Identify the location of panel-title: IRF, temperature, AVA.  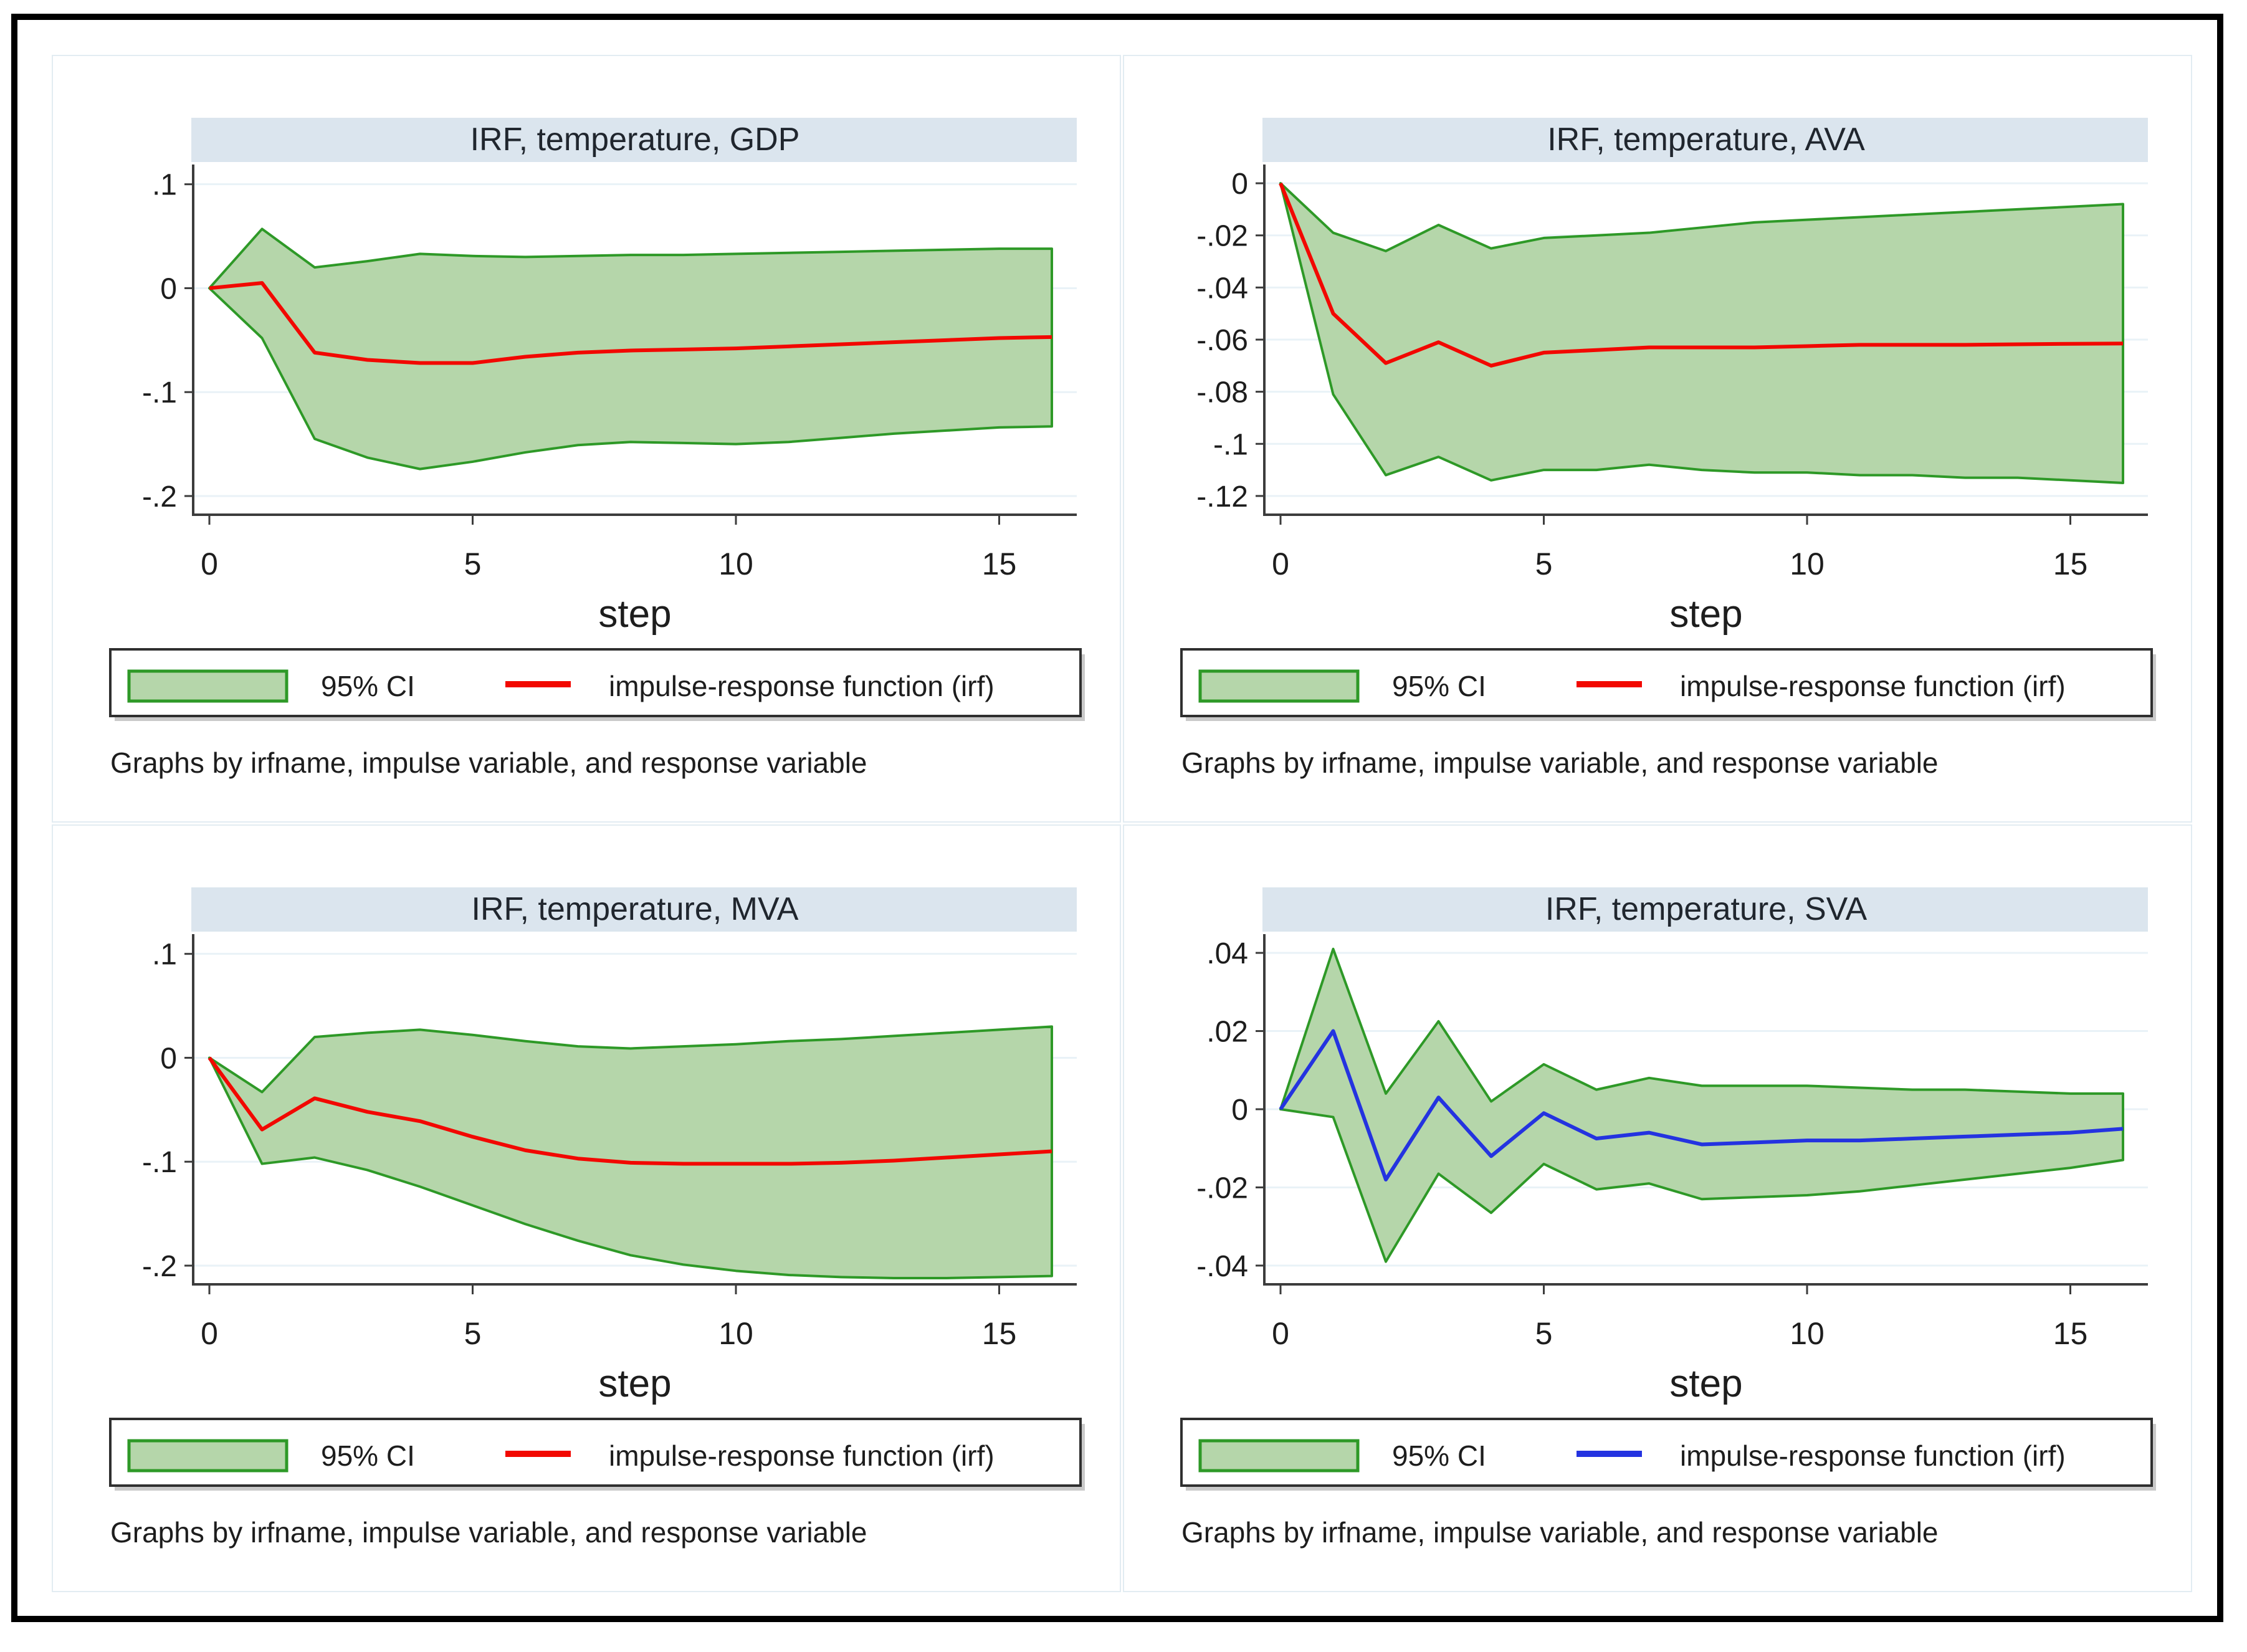
(1706, 140).